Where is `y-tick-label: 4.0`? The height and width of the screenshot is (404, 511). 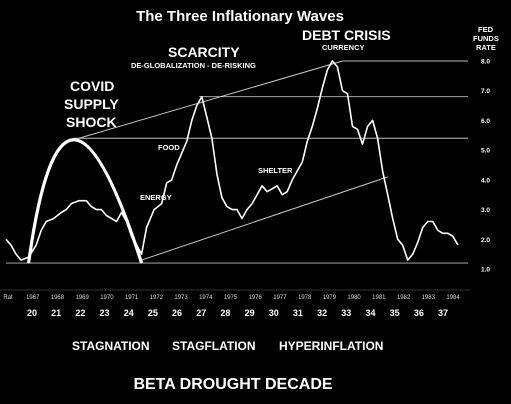 y-tick-label: 4.0 is located at coordinates (485, 180).